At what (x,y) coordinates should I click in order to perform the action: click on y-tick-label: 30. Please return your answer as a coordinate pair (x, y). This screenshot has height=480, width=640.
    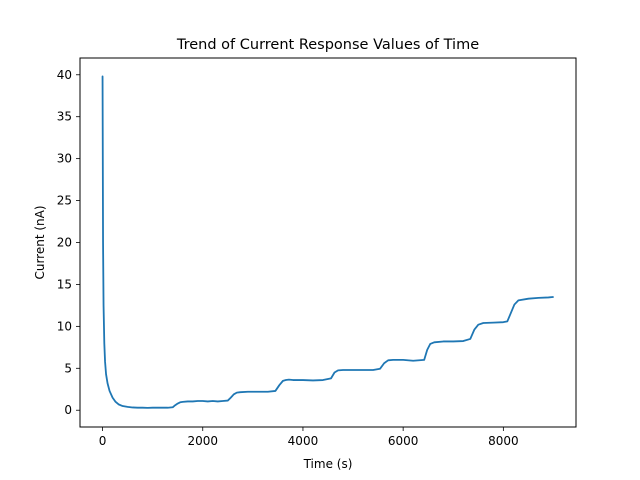
    Looking at the image, I should click on (64, 159).